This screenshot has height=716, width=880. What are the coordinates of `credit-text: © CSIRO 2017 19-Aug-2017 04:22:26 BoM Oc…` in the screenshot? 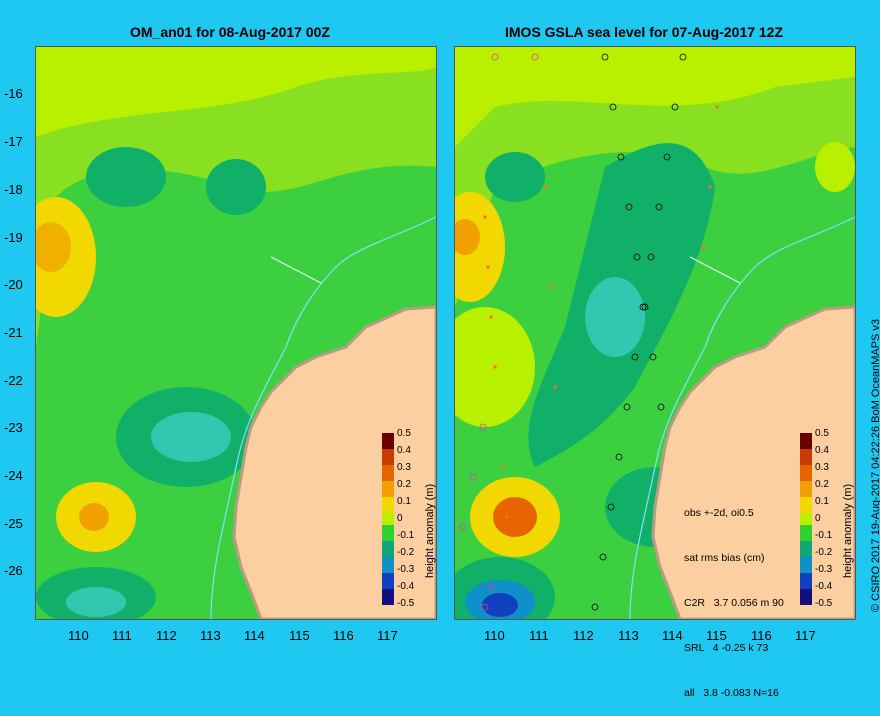 It's located at (875, 465).